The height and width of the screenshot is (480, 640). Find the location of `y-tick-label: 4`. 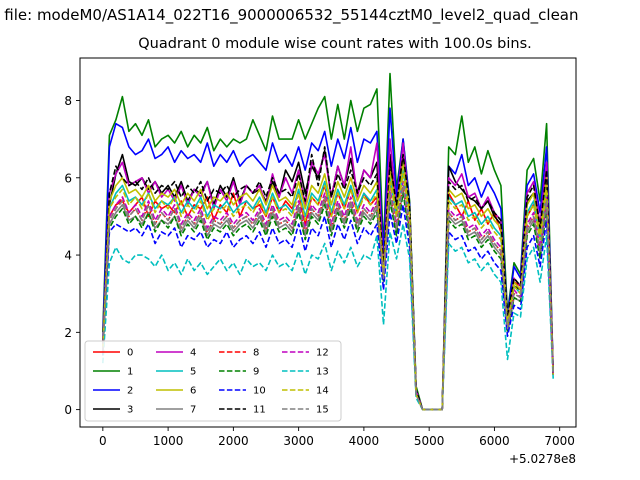

y-tick-label: 4 is located at coordinates (68, 256).